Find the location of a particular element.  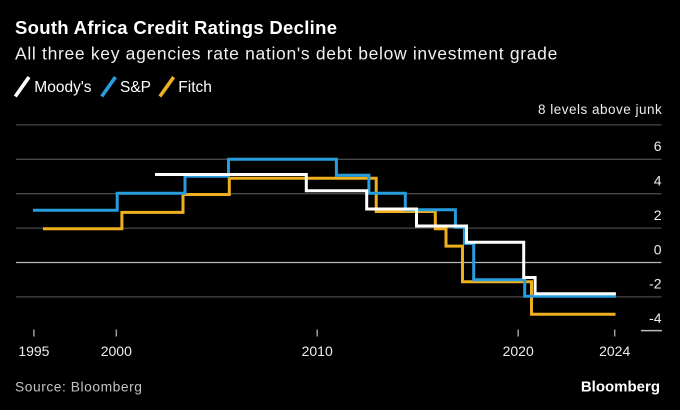

svg-text: 2000 is located at coordinates (116, 351).